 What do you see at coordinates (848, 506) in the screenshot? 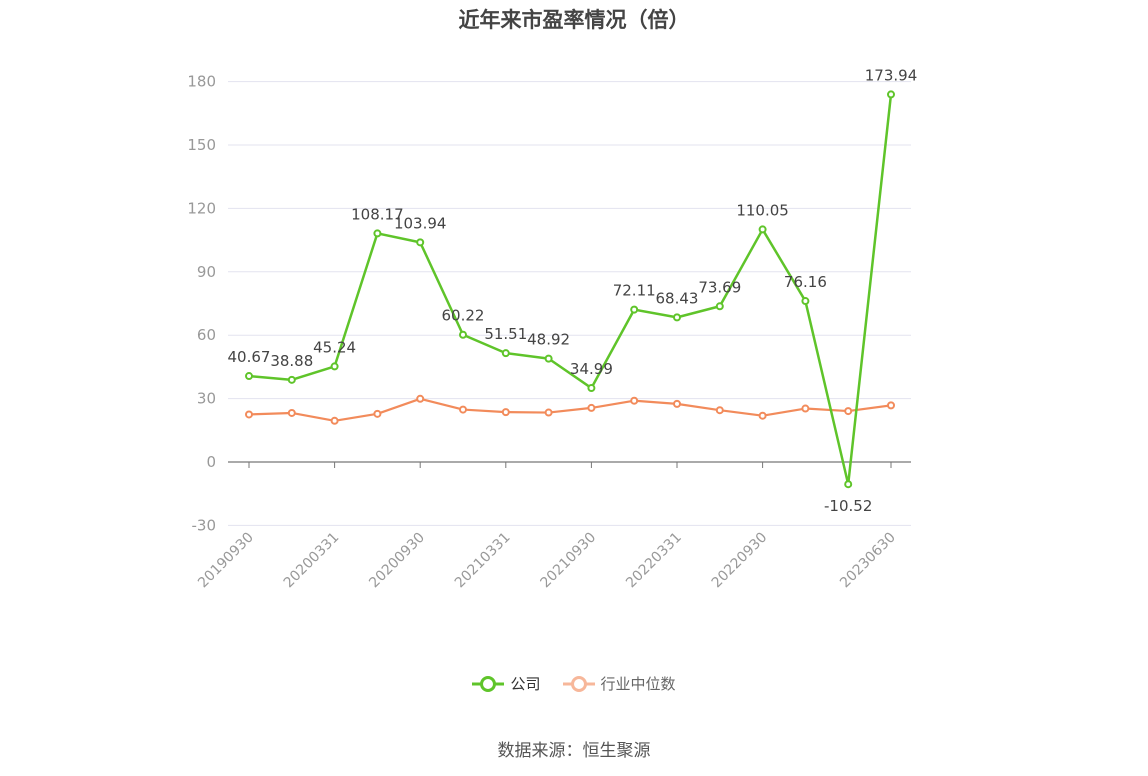
I see `data-label-company: -10.52` at bounding box center [848, 506].